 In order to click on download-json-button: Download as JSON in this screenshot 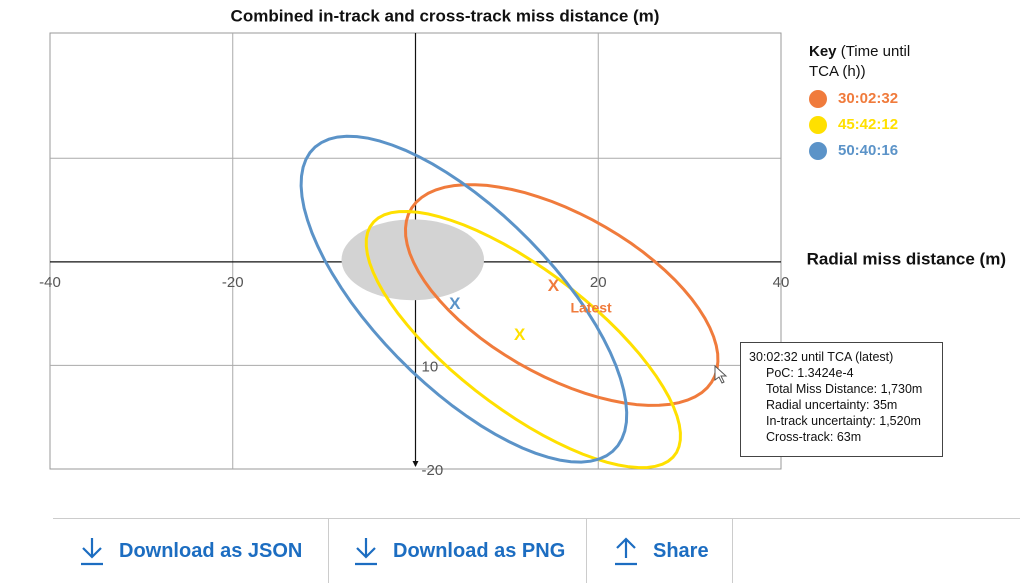, I will do `click(191, 551)`.